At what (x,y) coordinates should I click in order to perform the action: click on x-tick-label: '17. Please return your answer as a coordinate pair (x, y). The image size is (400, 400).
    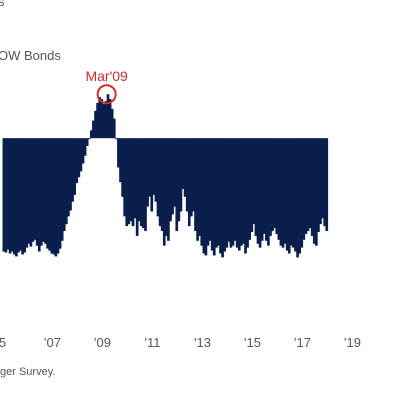
    Looking at the image, I should click on (302, 342).